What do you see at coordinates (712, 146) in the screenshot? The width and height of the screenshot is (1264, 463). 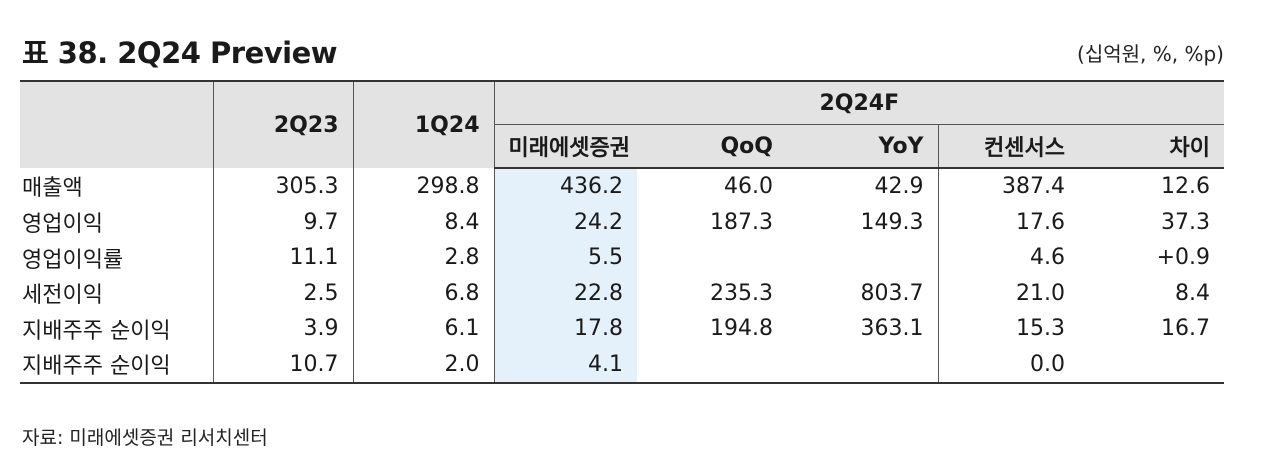 I see `header-qoq: QoQ` at bounding box center [712, 146].